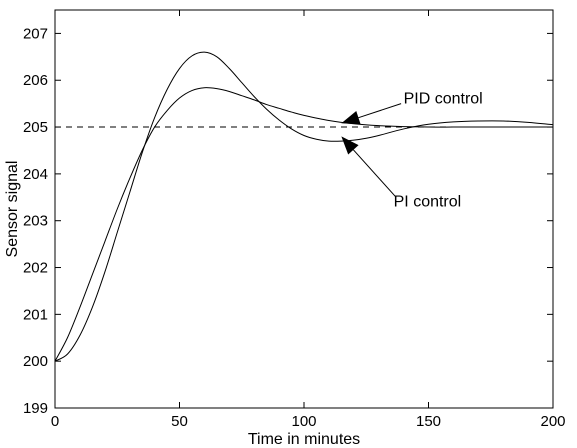 This screenshot has height=448, width=577. Describe the element at coordinates (351, 118) in the screenshot. I see `pid-arrow-head` at that location.